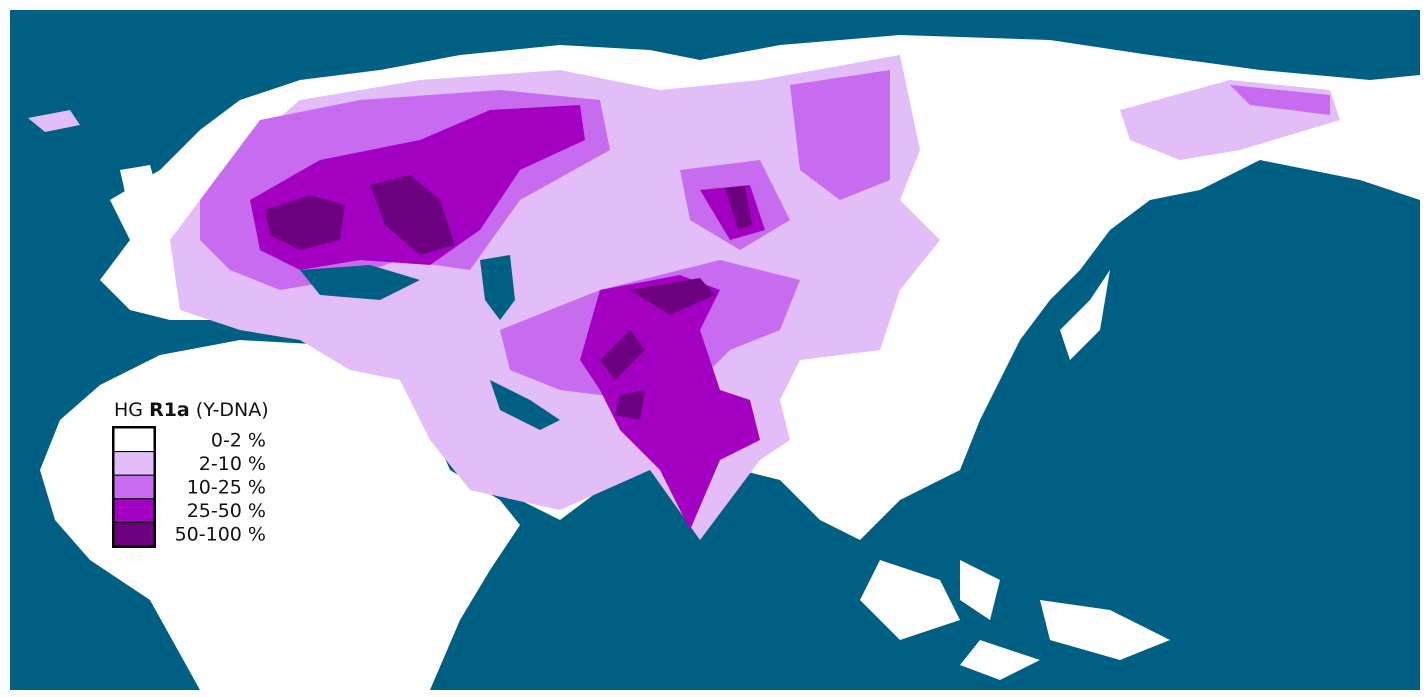 This screenshot has height=697, width=1427. What do you see at coordinates (1085, 315) in the screenshot?
I see `japan` at bounding box center [1085, 315].